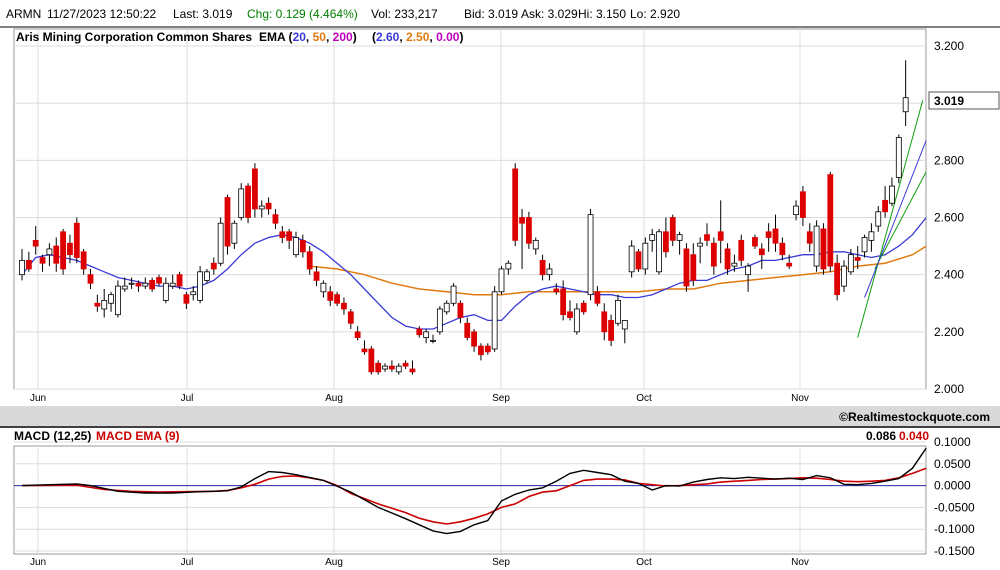  What do you see at coordinates (334, 562) in the screenshot?
I see `macd-x-tick-label: Aug` at bounding box center [334, 562].